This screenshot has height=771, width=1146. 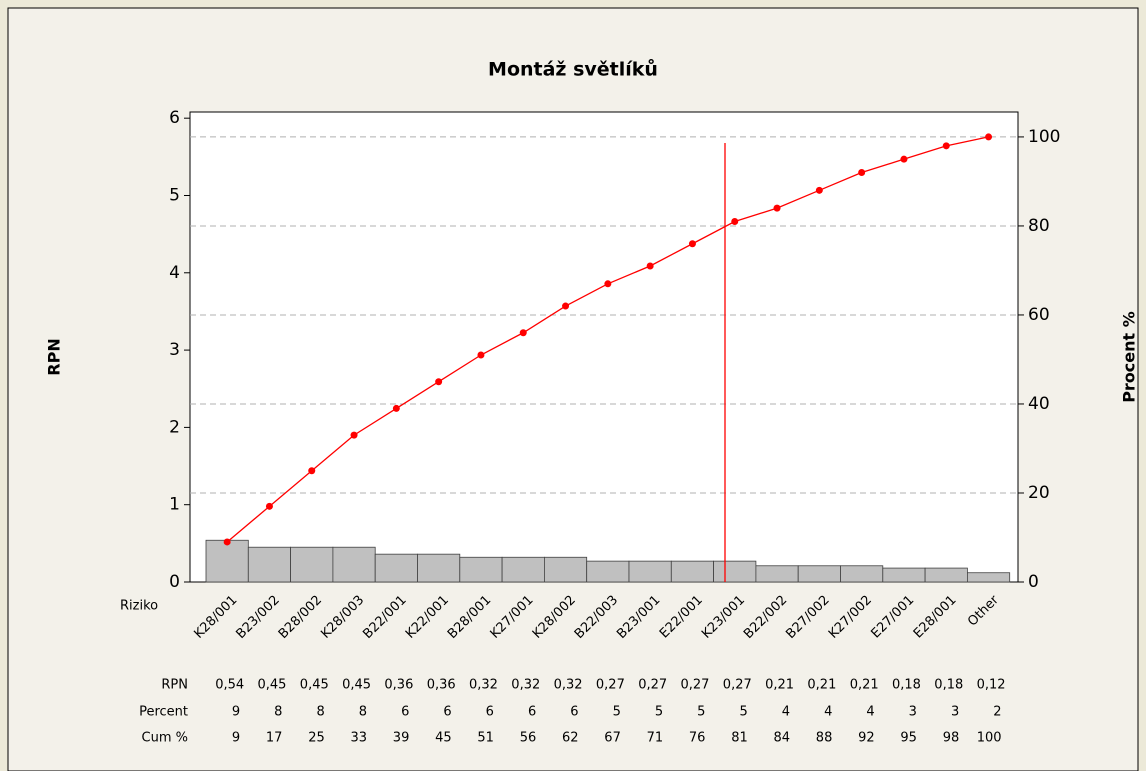 What do you see at coordinates (612, 738) in the screenshot?
I see `table-cell: 67` at bounding box center [612, 738].